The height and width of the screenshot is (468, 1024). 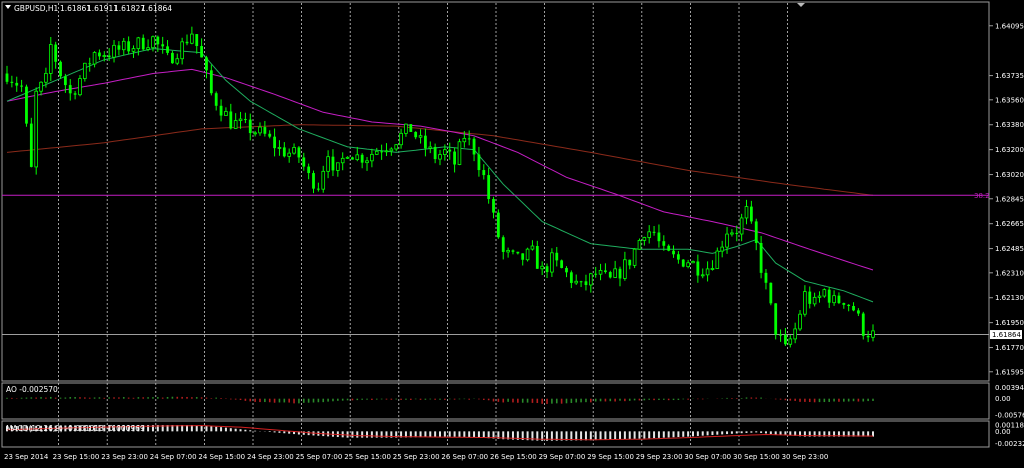 What do you see at coordinates (1009, 125) in the screenshot?
I see `price-tick-label: 1.63380` at bounding box center [1009, 125].